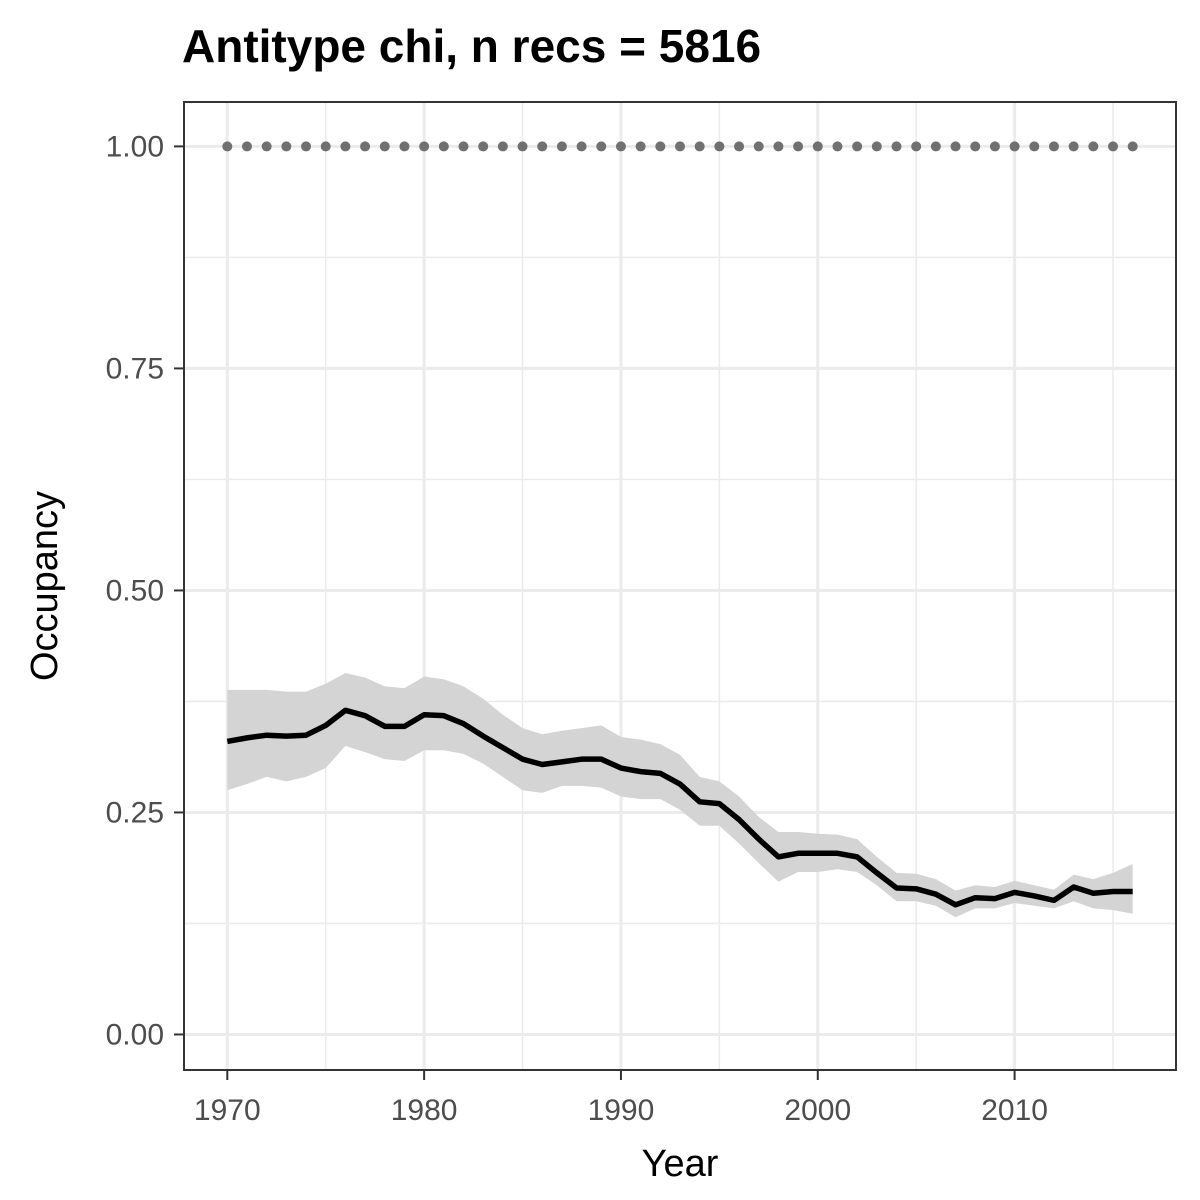 This screenshot has width=1200, height=1200. Describe the element at coordinates (817, 1110) in the screenshot. I see `x-tick-label: 2000` at that location.